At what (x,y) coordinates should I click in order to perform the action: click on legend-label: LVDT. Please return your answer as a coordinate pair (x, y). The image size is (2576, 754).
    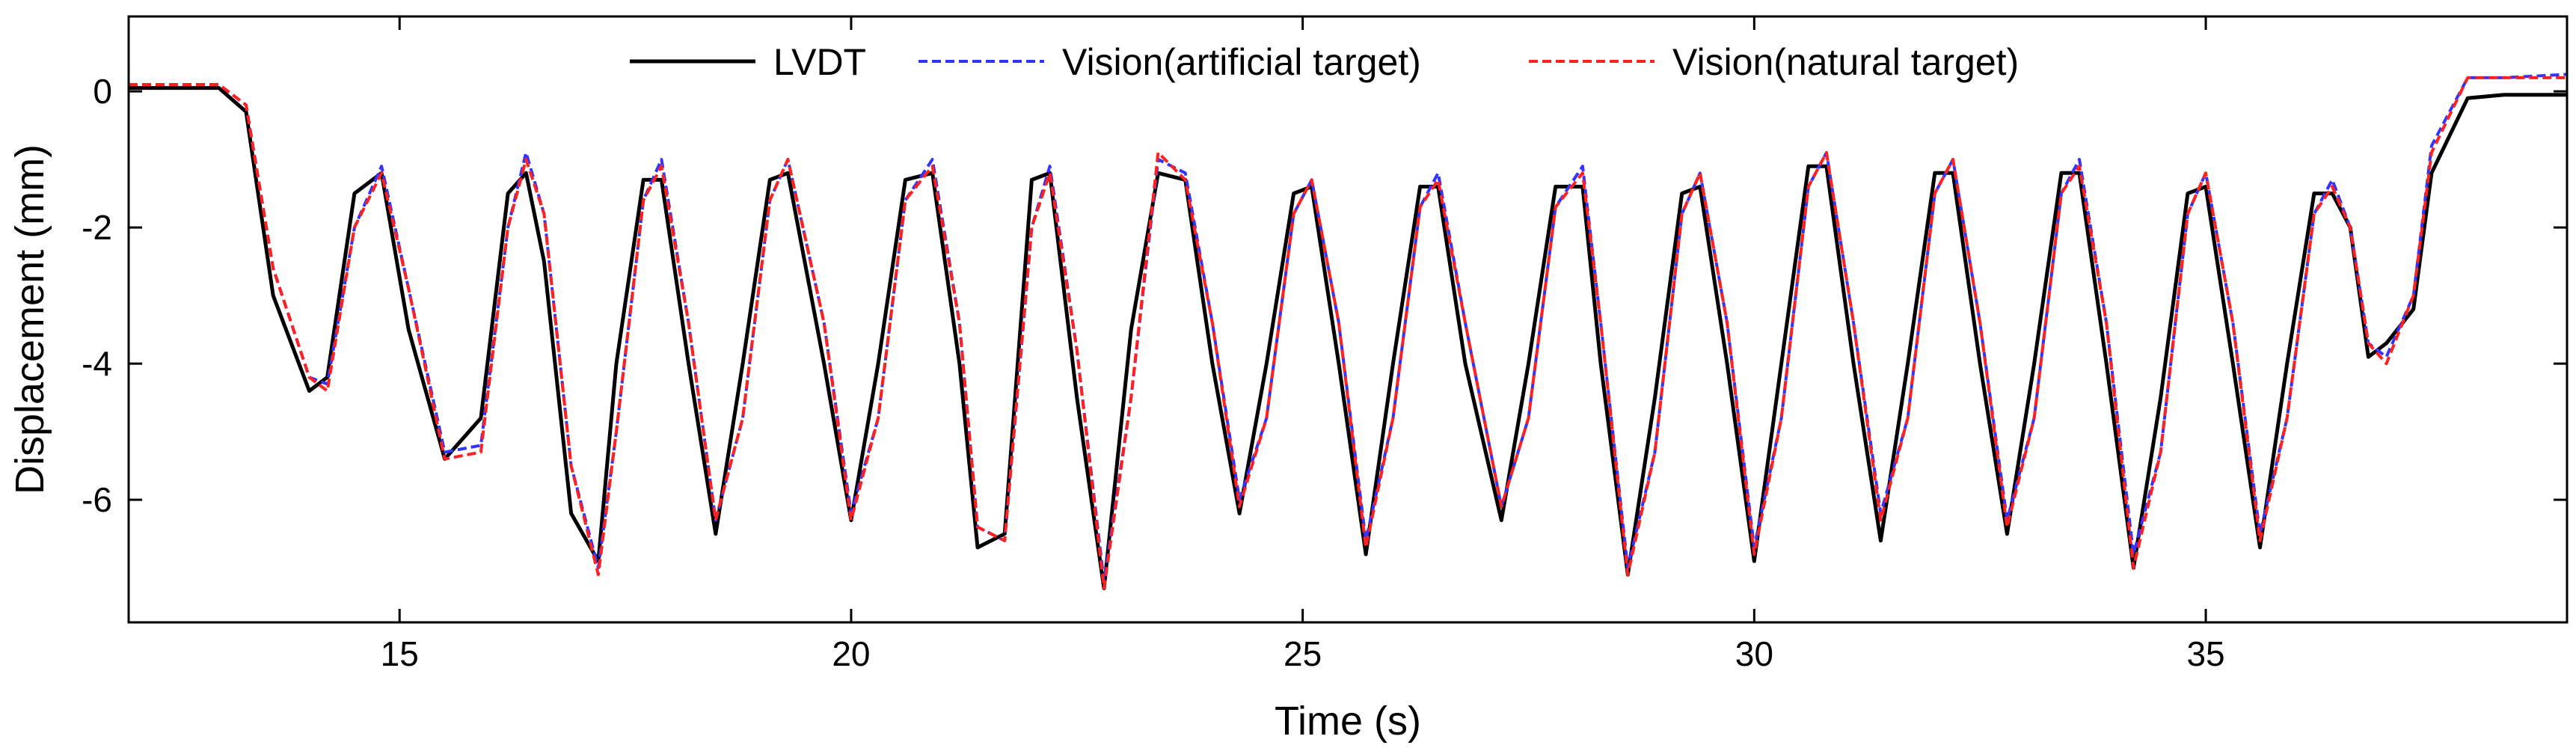
    Looking at the image, I should click on (819, 62).